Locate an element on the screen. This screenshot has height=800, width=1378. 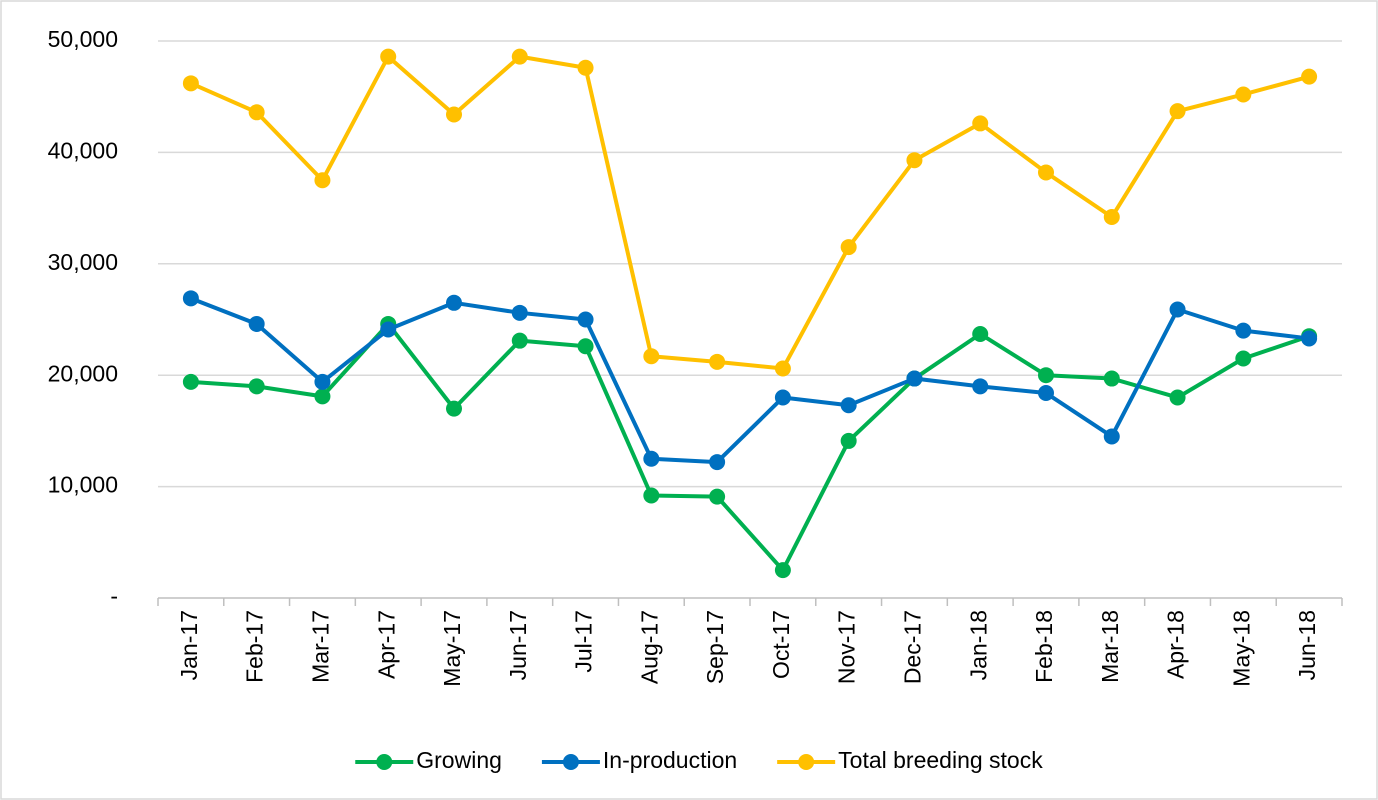
y-tick-label: - is located at coordinates (114, 596).